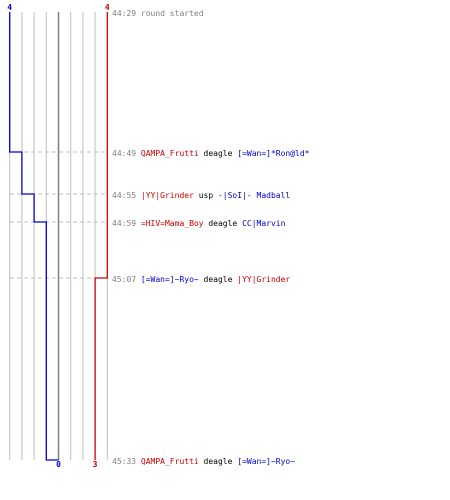  I want to click on victim-name: [=Wan=]*Ron@ld*, so click(270, 153).